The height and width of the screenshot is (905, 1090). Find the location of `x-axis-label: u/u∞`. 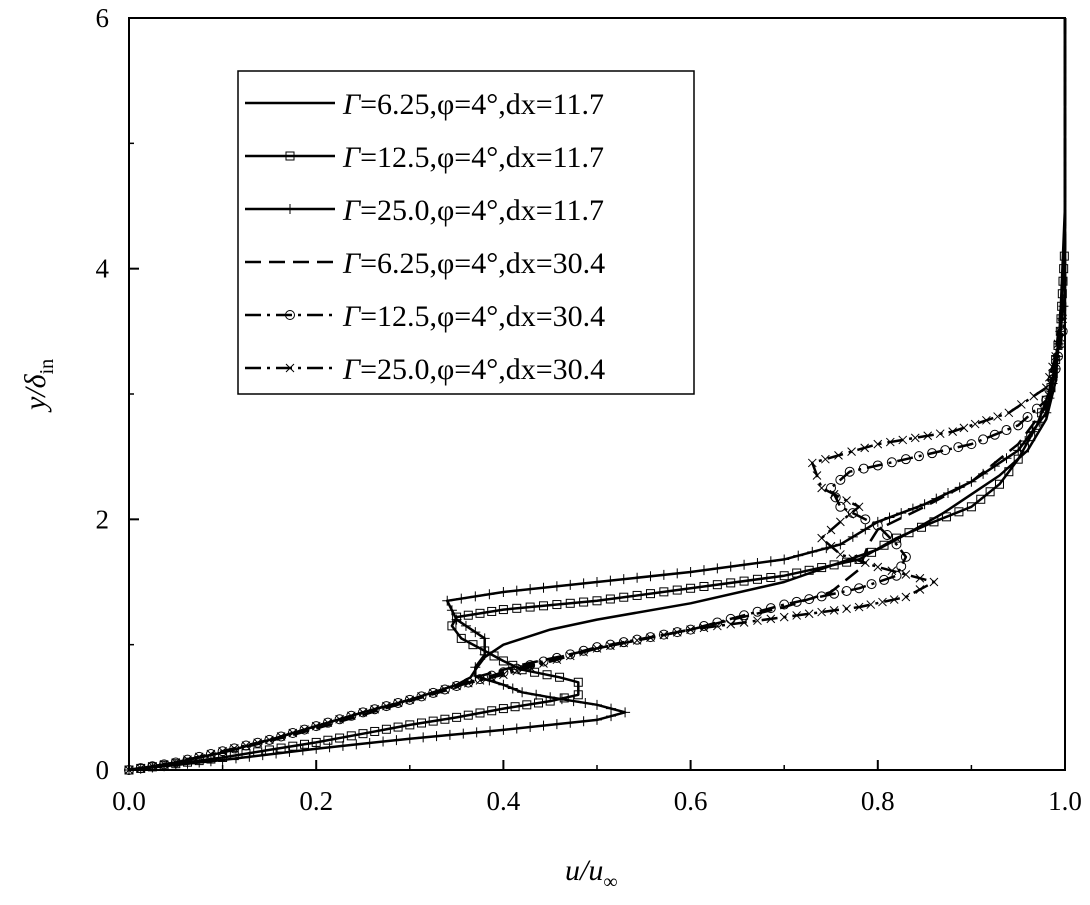

x-axis-label: u/u∞ is located at coordinates (591, 873).